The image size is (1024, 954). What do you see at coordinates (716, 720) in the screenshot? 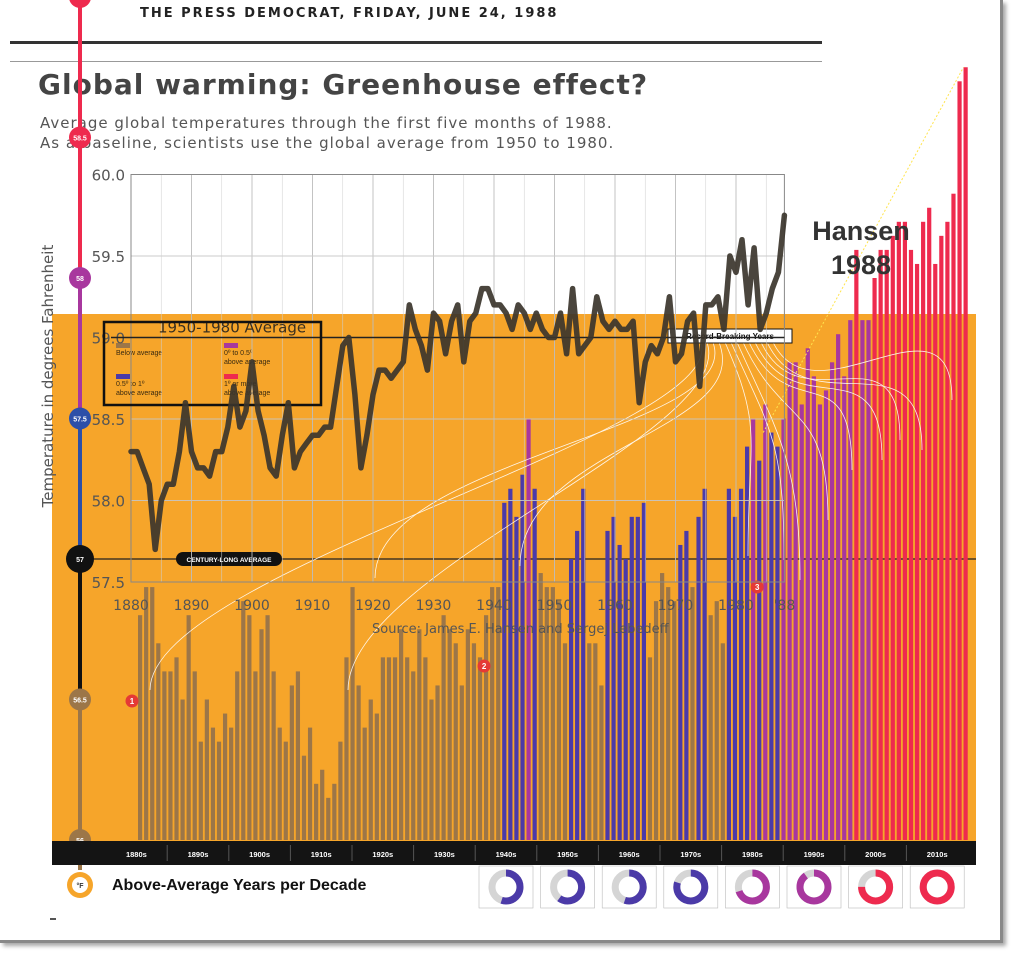
I see `bar-1975` at bounding box center [716, 720].